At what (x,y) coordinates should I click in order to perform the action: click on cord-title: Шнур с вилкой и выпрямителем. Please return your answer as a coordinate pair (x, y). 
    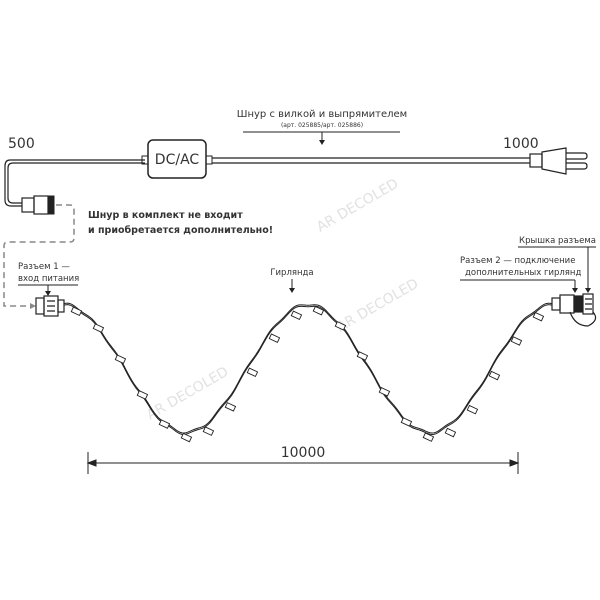
    Looking at the image, I should click on (322, 114).